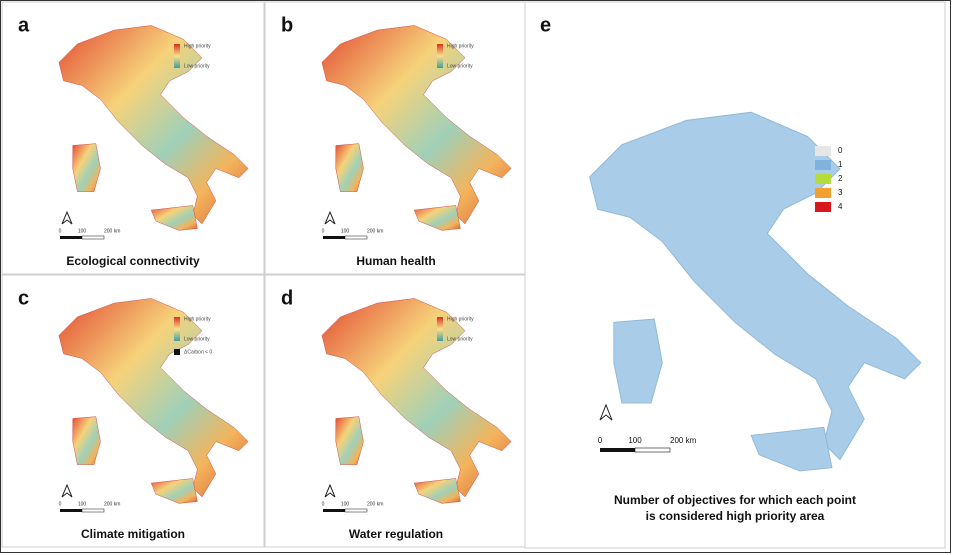 This screenshot has height=555, width=953. Describe the element at coordinates (133, 261) in the screenshot. I see `caption: Ecological connectivity` at that location.